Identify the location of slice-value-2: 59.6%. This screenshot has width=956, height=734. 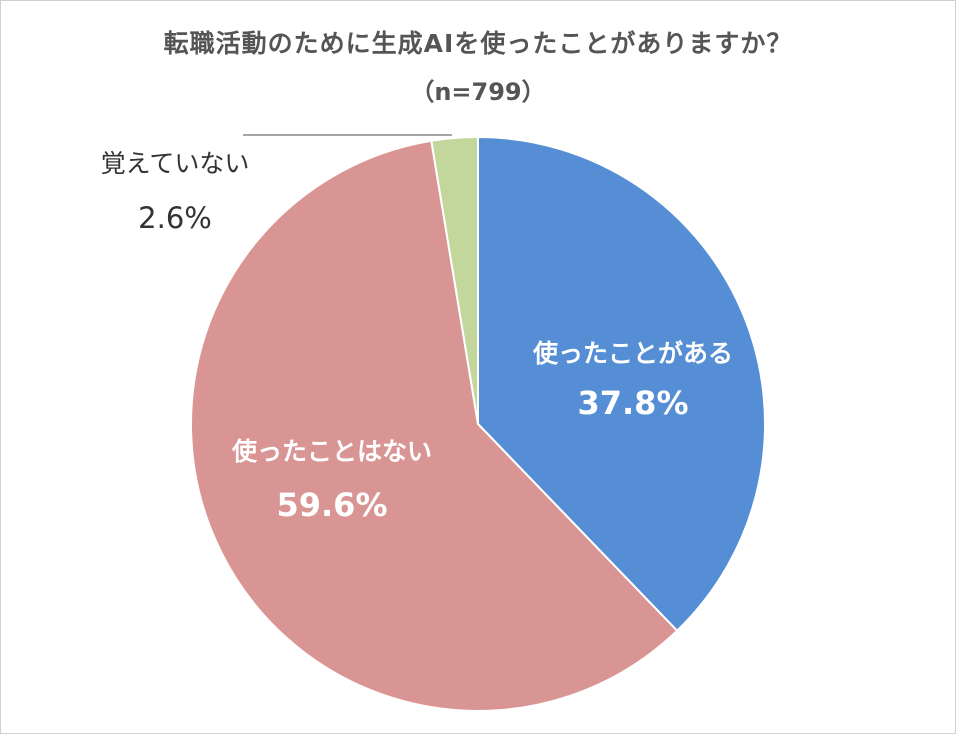
(331, 505).